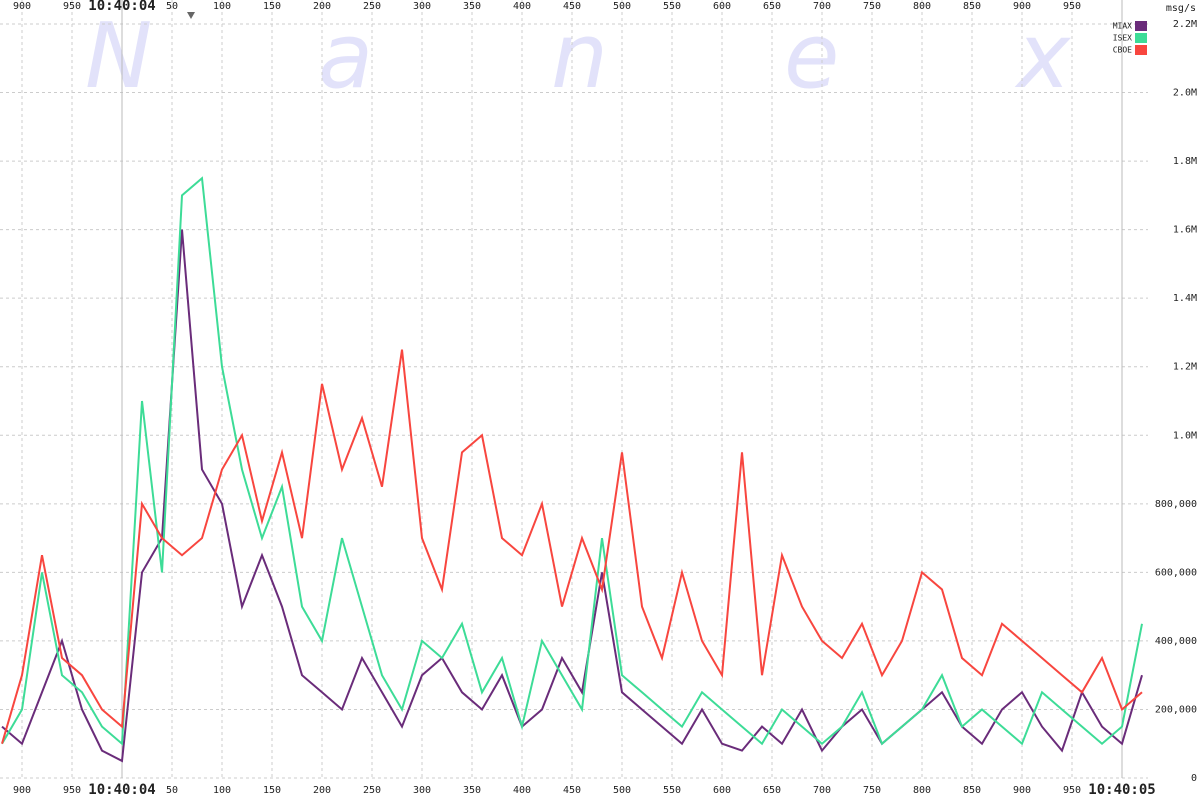 The image size is (1200, 800). What do you see at coordinates (572, 790) in the screenshot?
I see `x-tick-label: 450` at bounding box center [572, 790].